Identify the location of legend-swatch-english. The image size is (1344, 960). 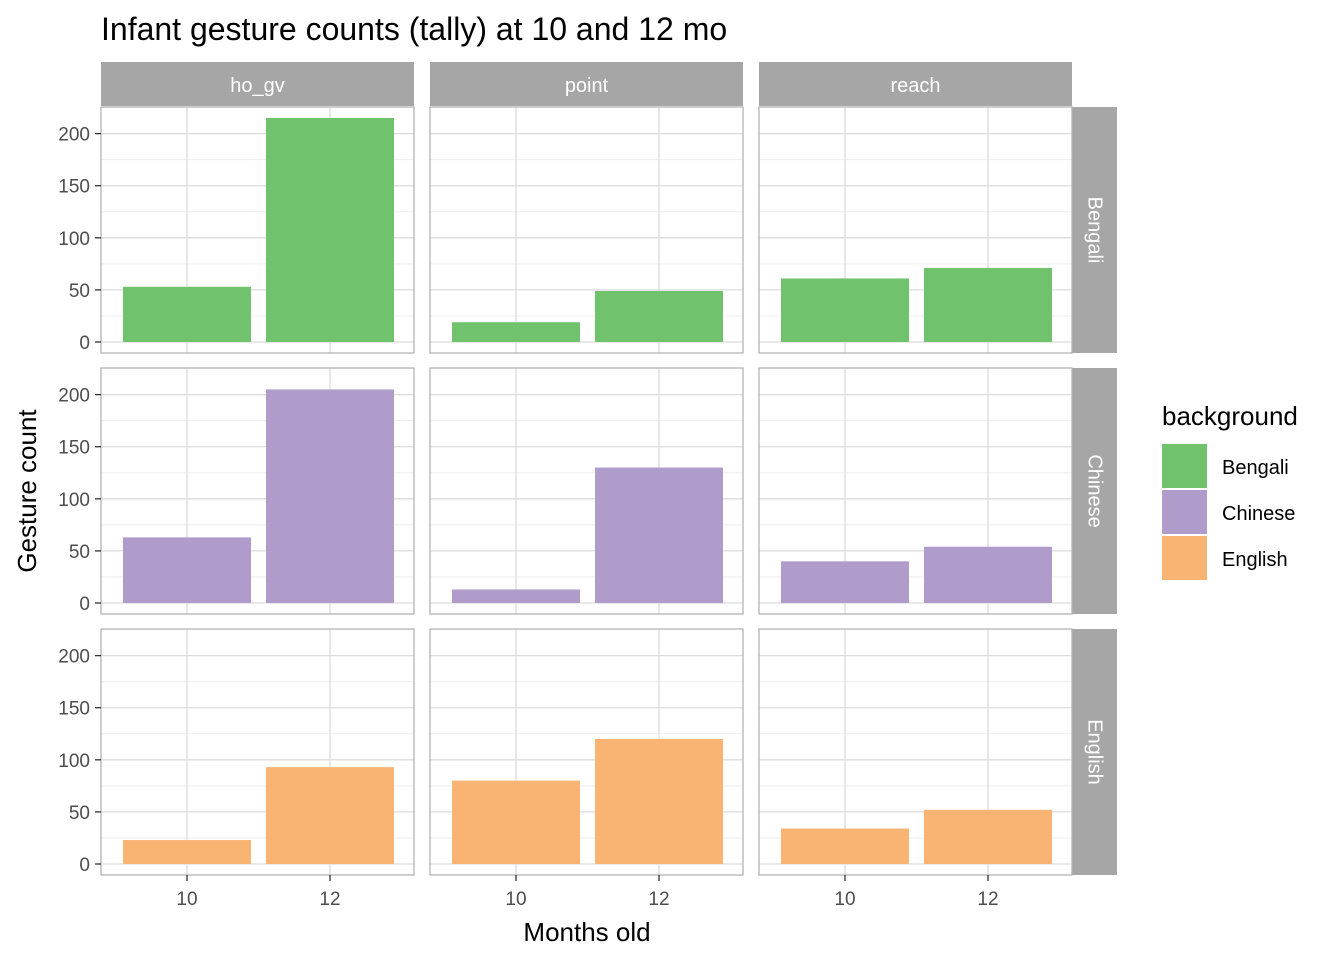
(1184, 558).